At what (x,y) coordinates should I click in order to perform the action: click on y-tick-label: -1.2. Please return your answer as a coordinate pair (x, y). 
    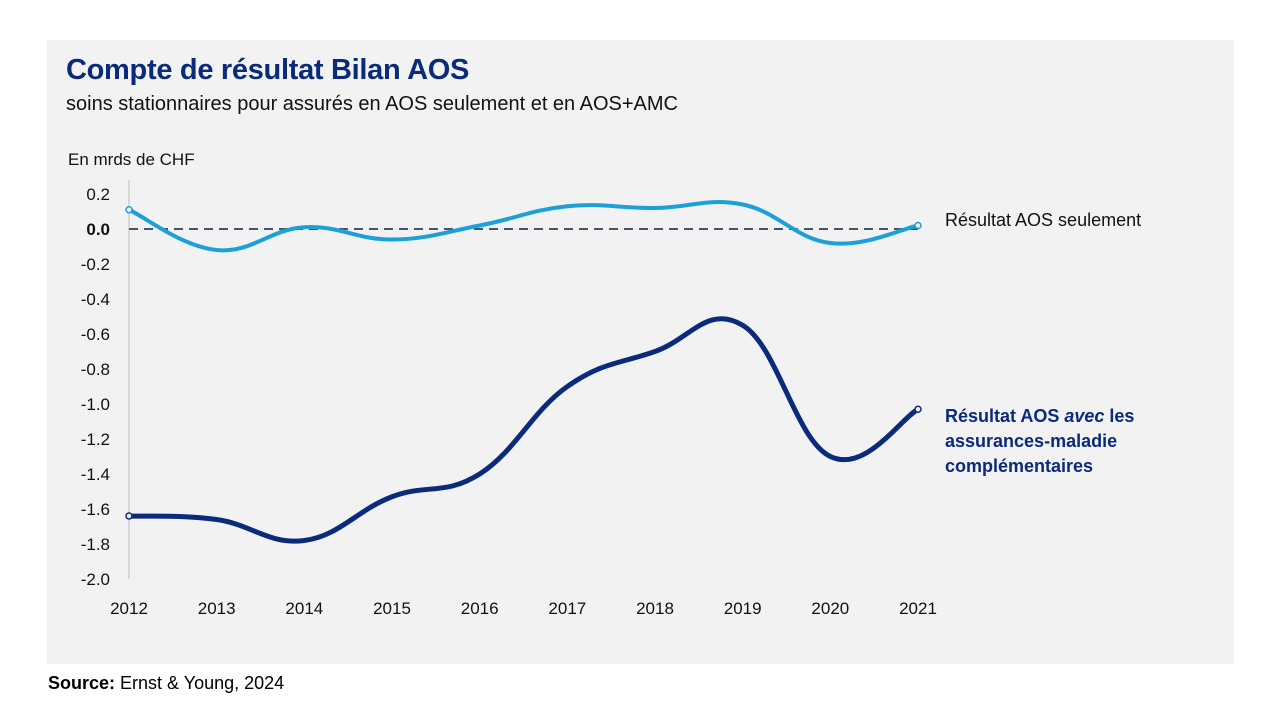
    Looking at the image, I should click on (95, 439).